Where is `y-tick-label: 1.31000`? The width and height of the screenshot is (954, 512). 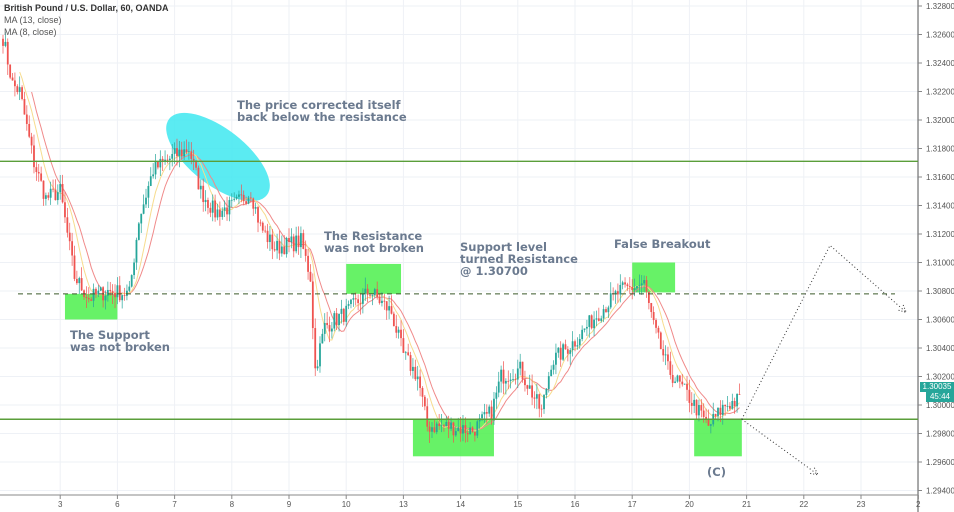 y-tick-label: 1.31000 is located at coordinates (940, 263).